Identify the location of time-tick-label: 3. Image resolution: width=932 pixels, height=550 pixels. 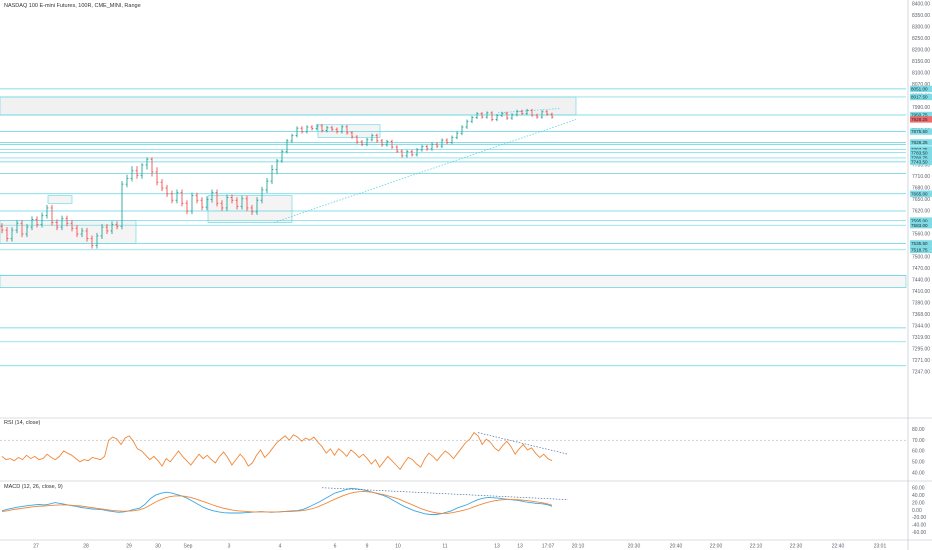
(229, 547).